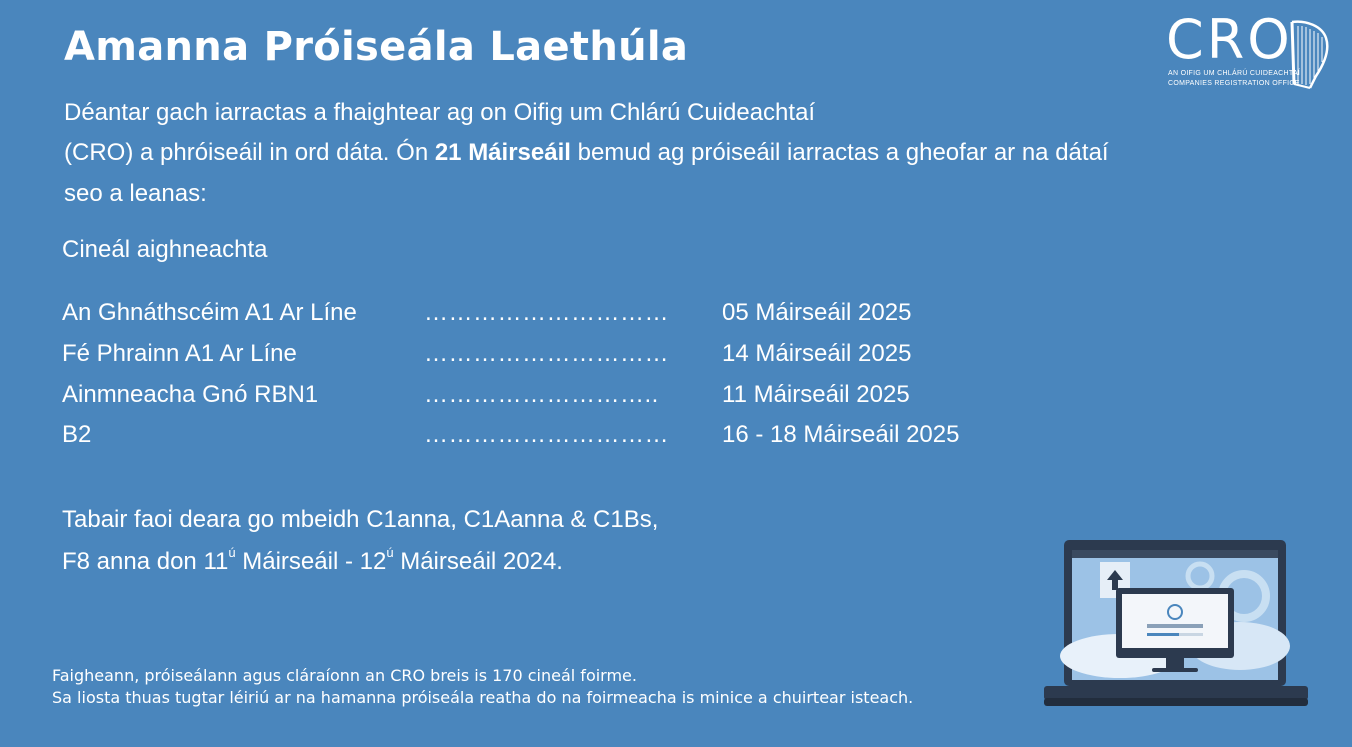  Describe the element at coordinates (135, 193) in the screenshot. I see `intro-line-3: seo a leanas:` at that location.